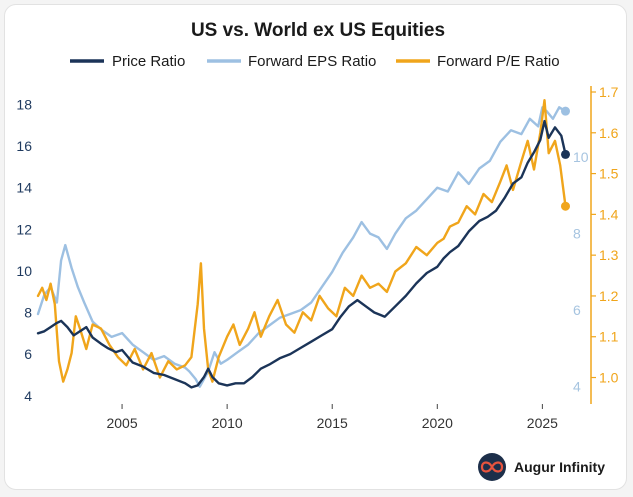  I want to click on brand-name: Augur Infinity, so click(559, 467).